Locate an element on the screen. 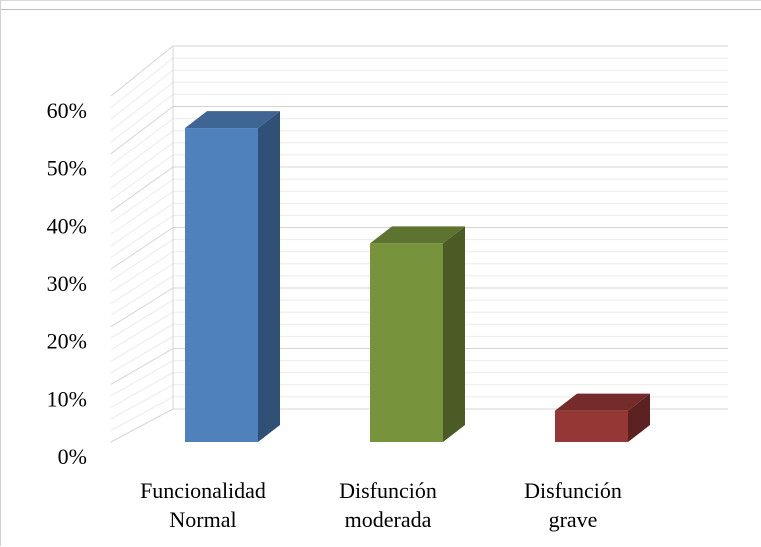 The image size is (761, 547). y-axis-ticks: 0% 10% 20% 30% 40% 50% 60% is located at coordinates (67, 283).